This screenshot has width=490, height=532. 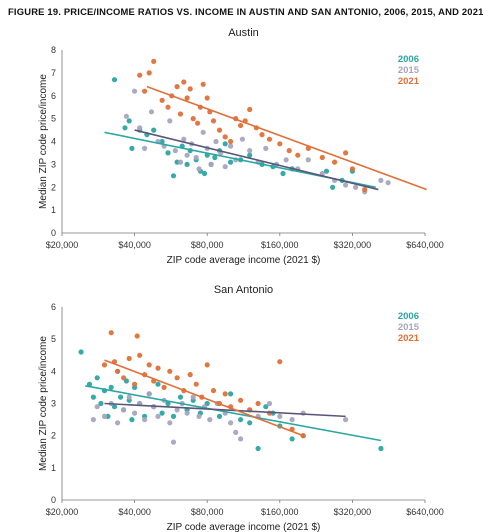 I want to click on legend-entry-2006: 2006, so click(x=408, y=316).